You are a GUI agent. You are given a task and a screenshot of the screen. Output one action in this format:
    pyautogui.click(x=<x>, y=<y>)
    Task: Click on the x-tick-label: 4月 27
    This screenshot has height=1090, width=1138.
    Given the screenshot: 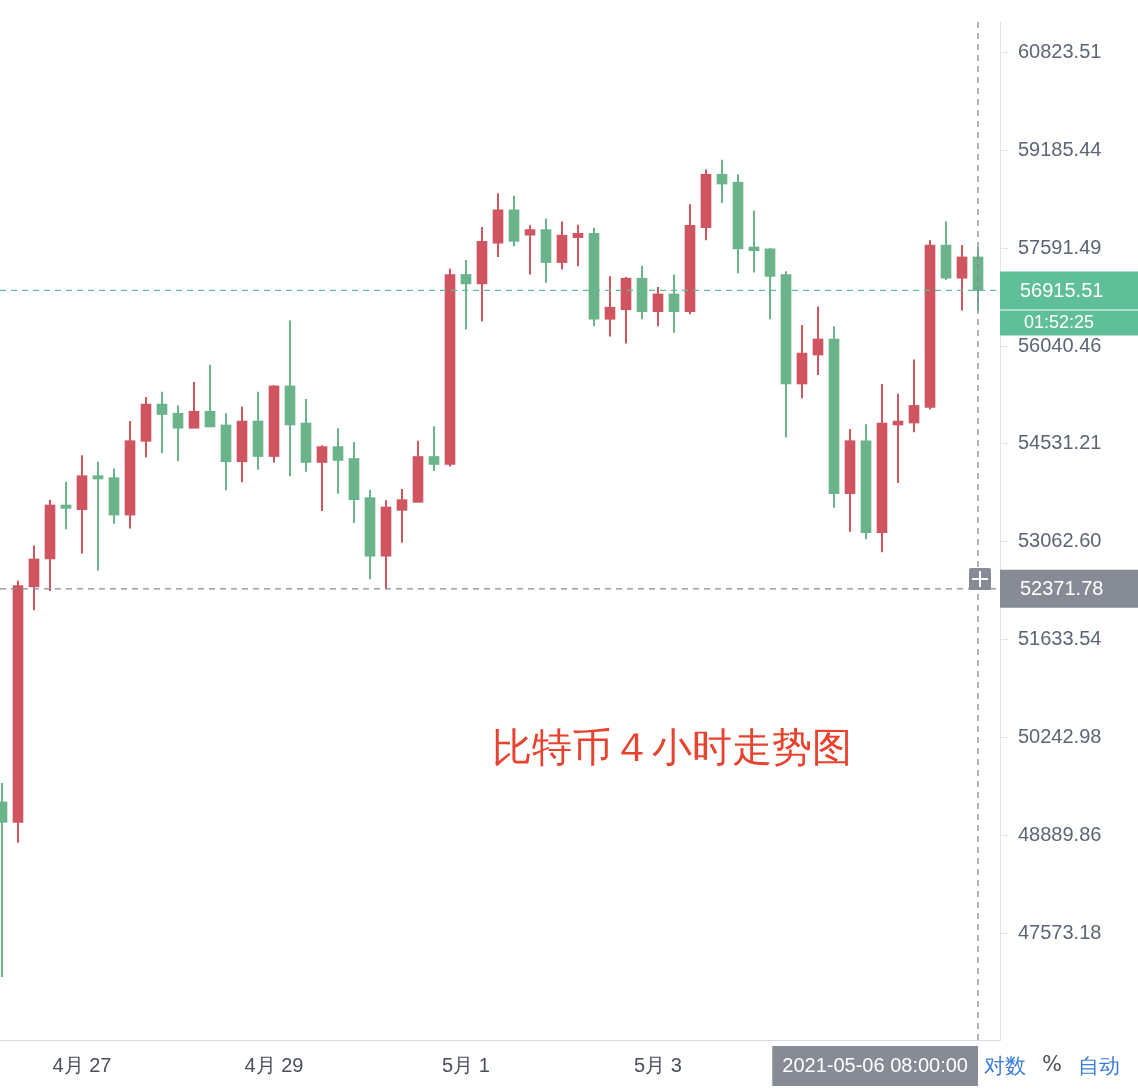 What is the action you would take?
    pyautogui.click(x=82, y=1064)
    